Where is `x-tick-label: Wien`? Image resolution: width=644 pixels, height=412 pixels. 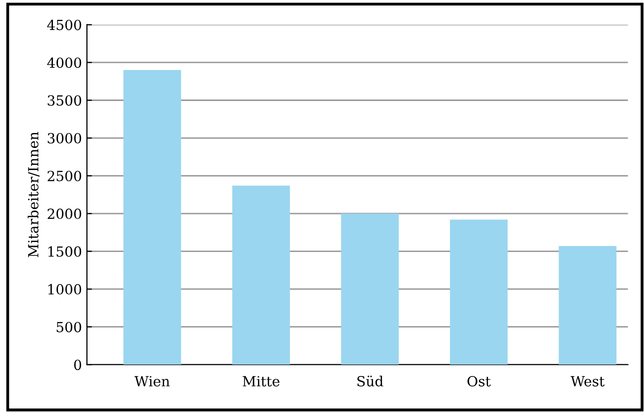
x-tick-label: Wien is located at coordinates (152, 381).